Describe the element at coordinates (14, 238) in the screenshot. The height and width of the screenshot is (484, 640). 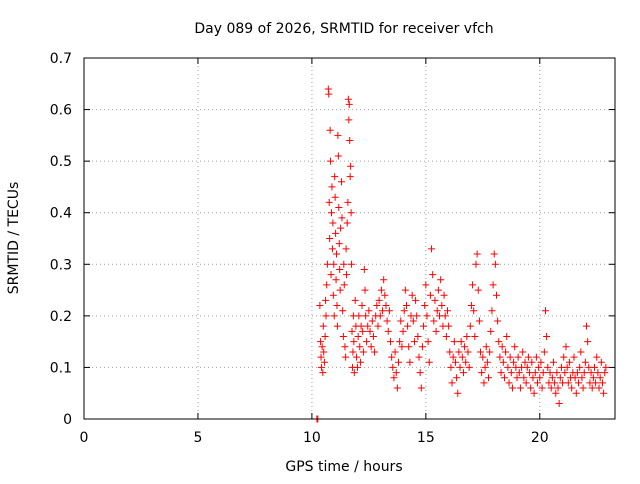
I see `y-axis-label: SRMTID / TECUs` at that location.